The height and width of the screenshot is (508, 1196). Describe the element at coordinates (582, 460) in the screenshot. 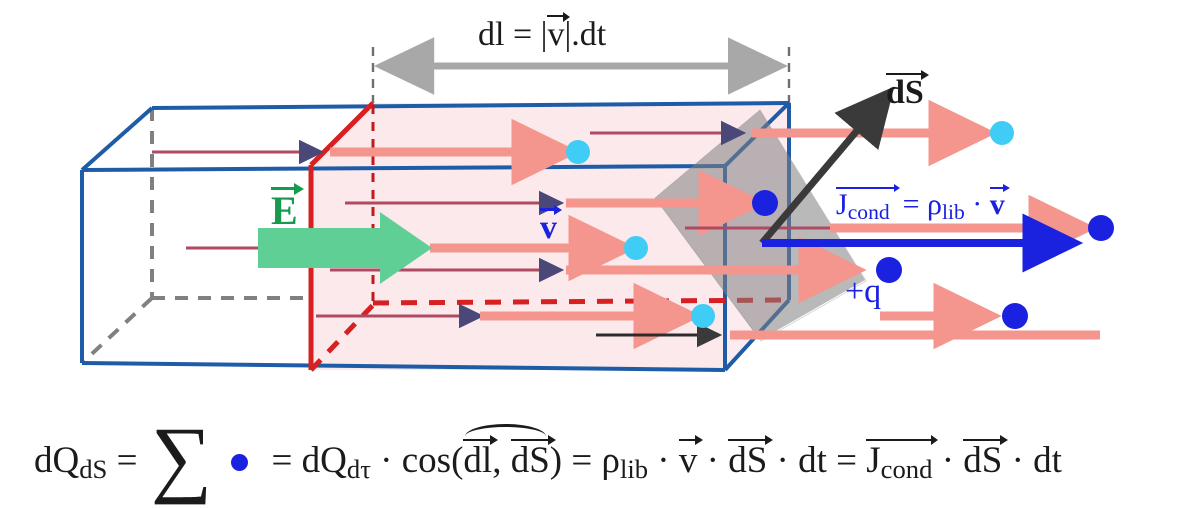

I see `eq-equals-3: =` at that location.